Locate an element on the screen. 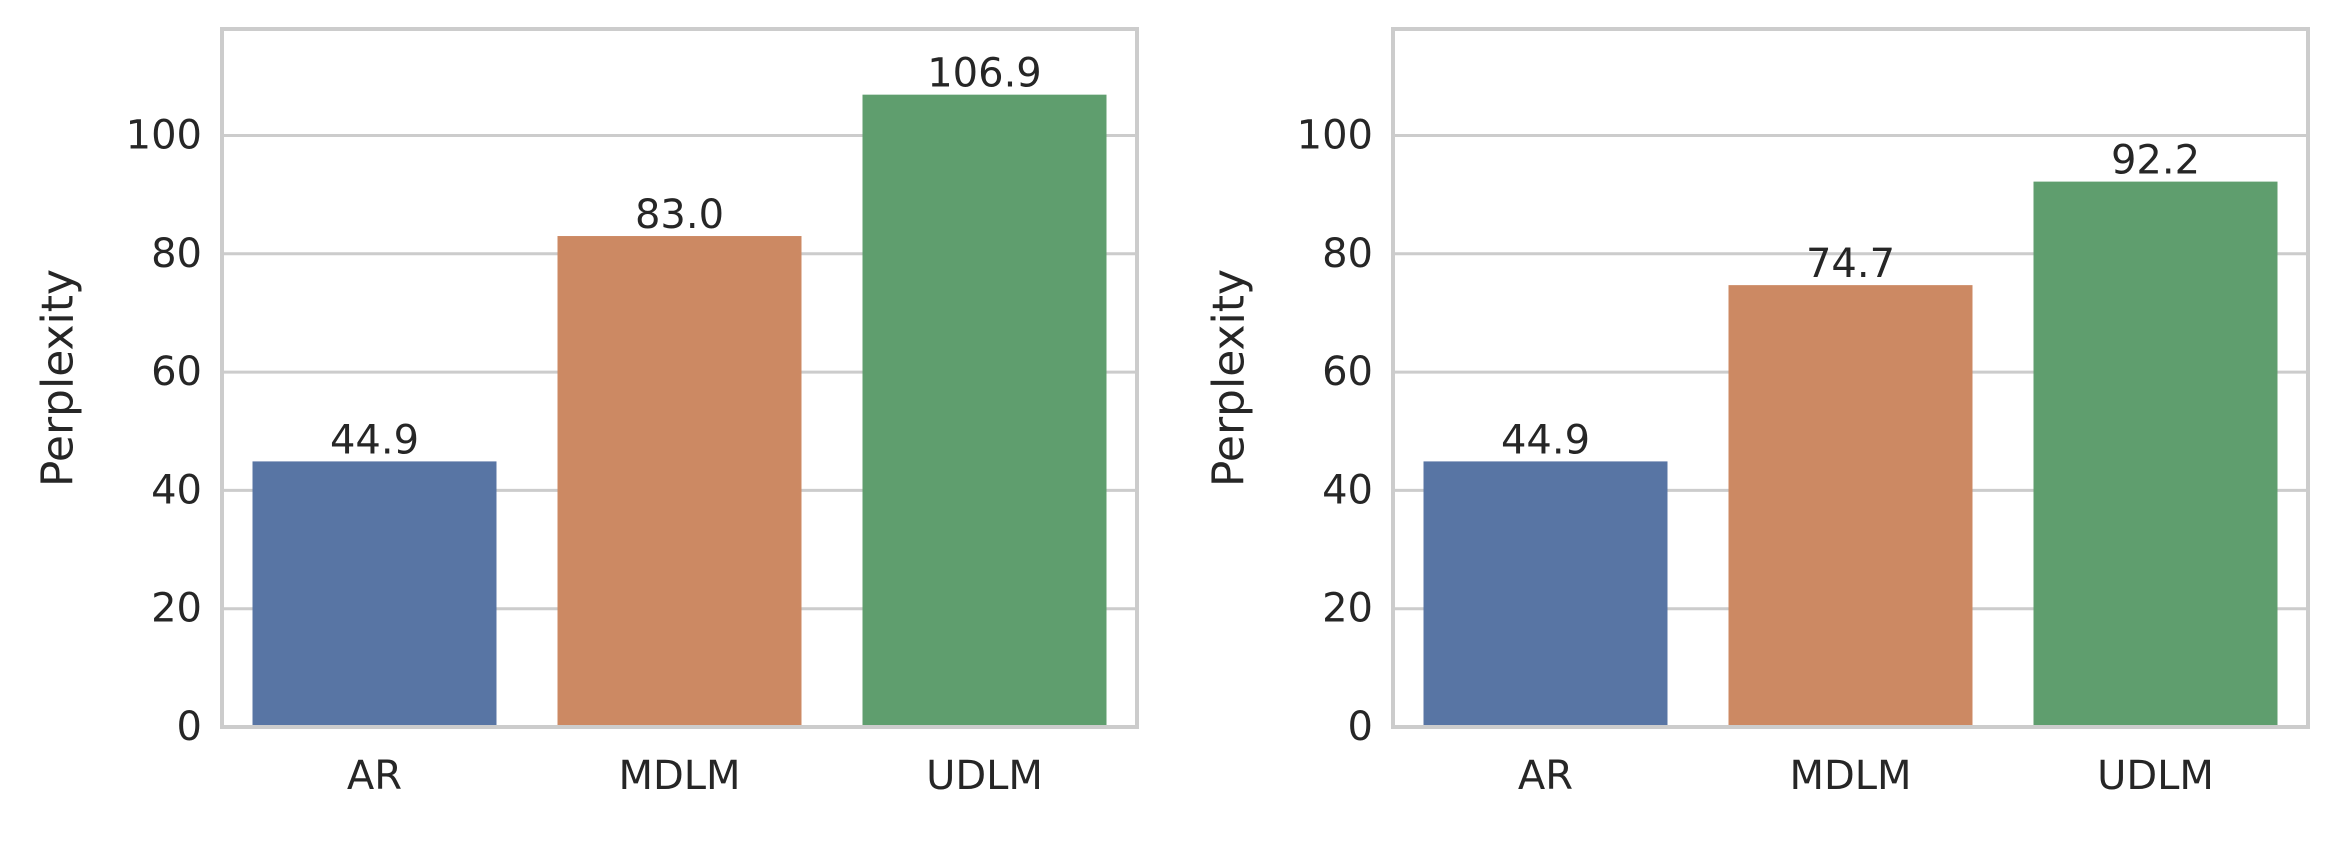  bar-value-label: 92.2 is located at coordinates (2155, 161).